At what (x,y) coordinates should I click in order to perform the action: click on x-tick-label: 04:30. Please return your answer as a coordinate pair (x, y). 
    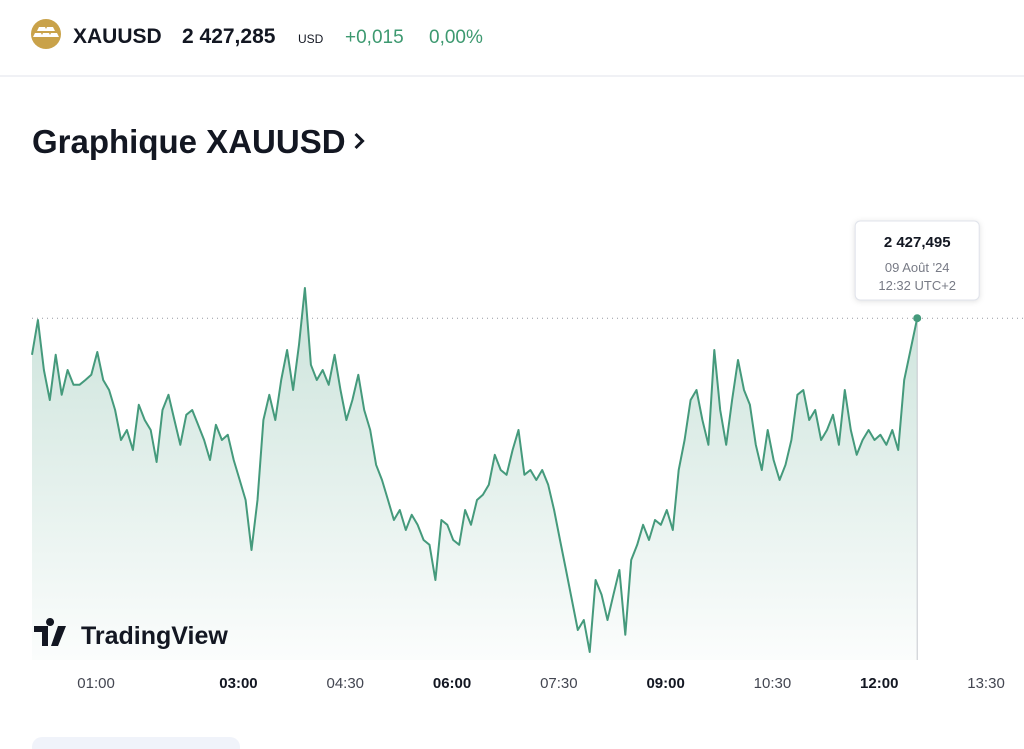
    Looking at the image, I should click on (345, 683).